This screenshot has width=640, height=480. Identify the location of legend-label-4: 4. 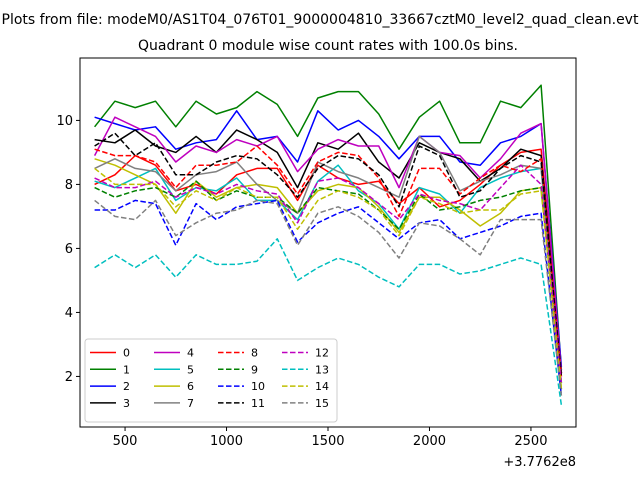
(190, 353).